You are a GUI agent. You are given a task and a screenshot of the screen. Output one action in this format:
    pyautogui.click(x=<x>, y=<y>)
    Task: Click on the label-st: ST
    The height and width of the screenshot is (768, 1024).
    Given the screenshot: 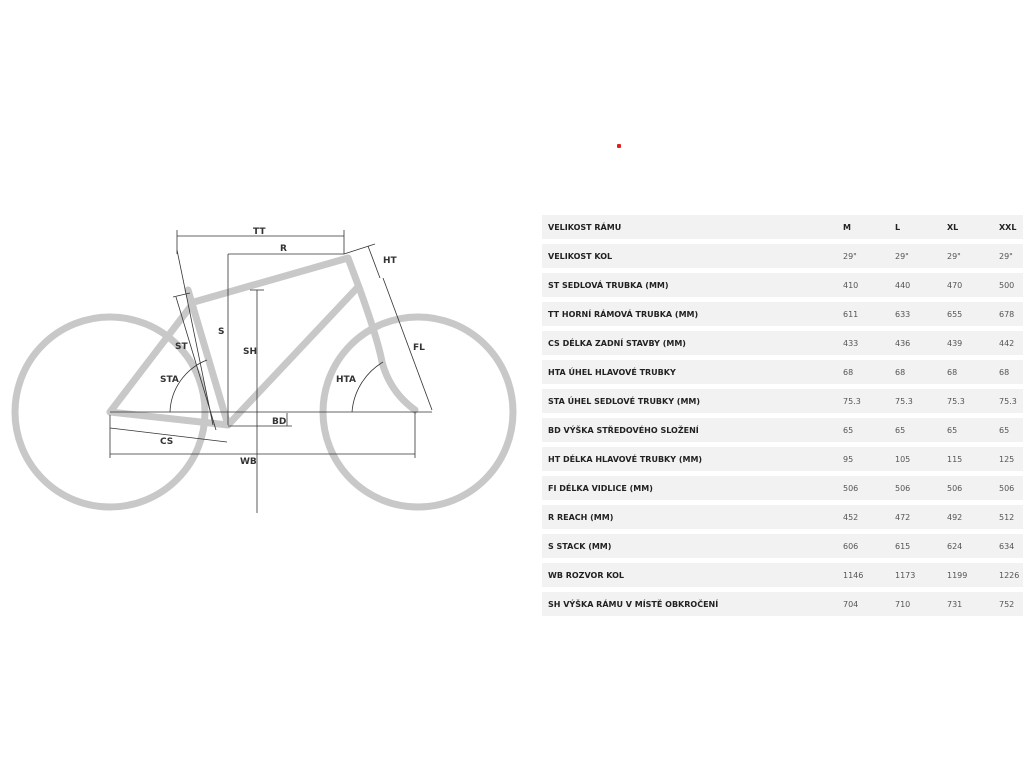 What is the action you would take?
    pyautogui.click(x=181, y=347)
    